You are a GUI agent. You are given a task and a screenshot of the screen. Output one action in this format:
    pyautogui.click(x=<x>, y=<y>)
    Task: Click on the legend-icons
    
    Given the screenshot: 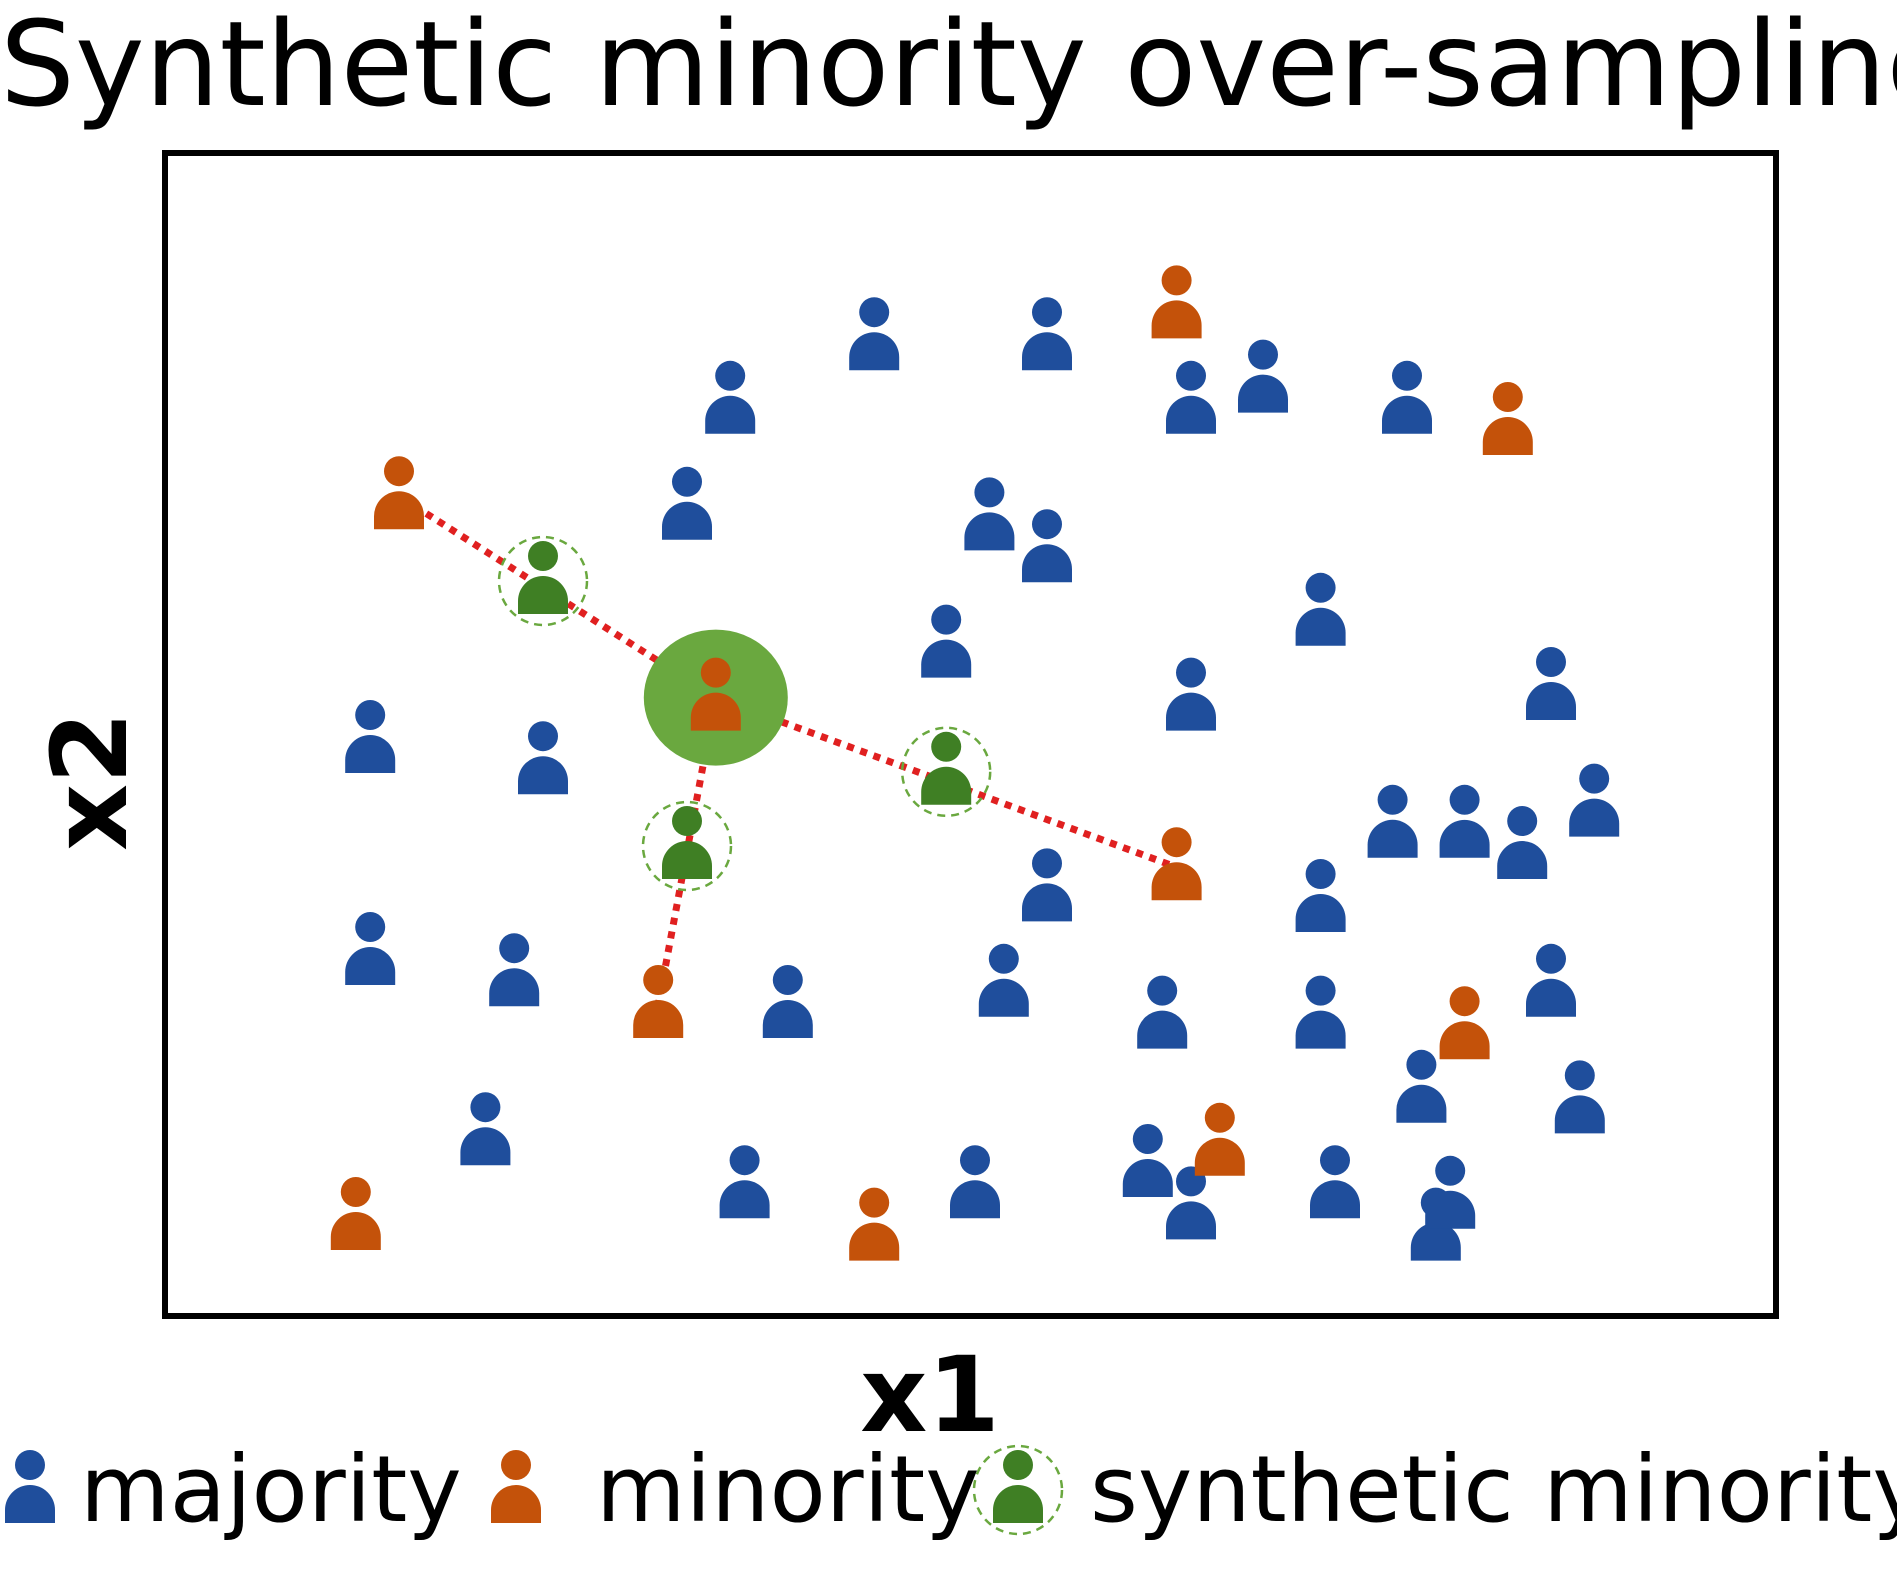 What is the action you would take?
    pyautogui.click(x=534, y=1490)
    